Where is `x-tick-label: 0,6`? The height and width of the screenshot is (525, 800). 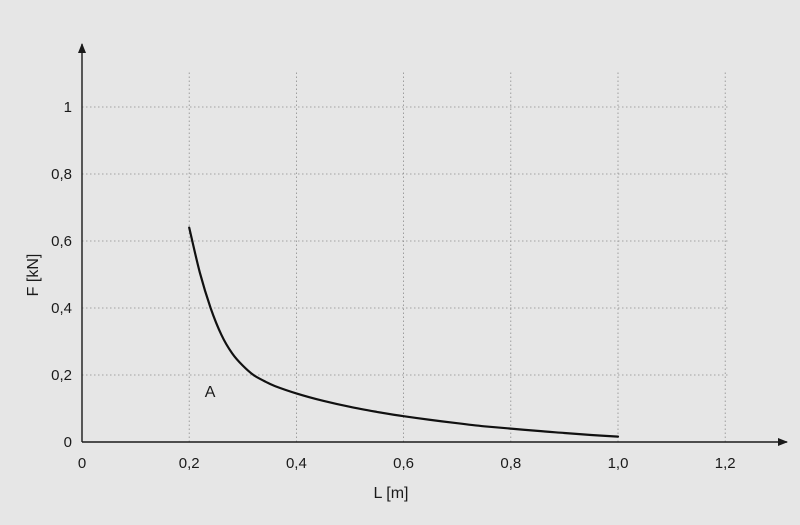 x-tick-label: 0,6 is located at coordinates (403, 463).